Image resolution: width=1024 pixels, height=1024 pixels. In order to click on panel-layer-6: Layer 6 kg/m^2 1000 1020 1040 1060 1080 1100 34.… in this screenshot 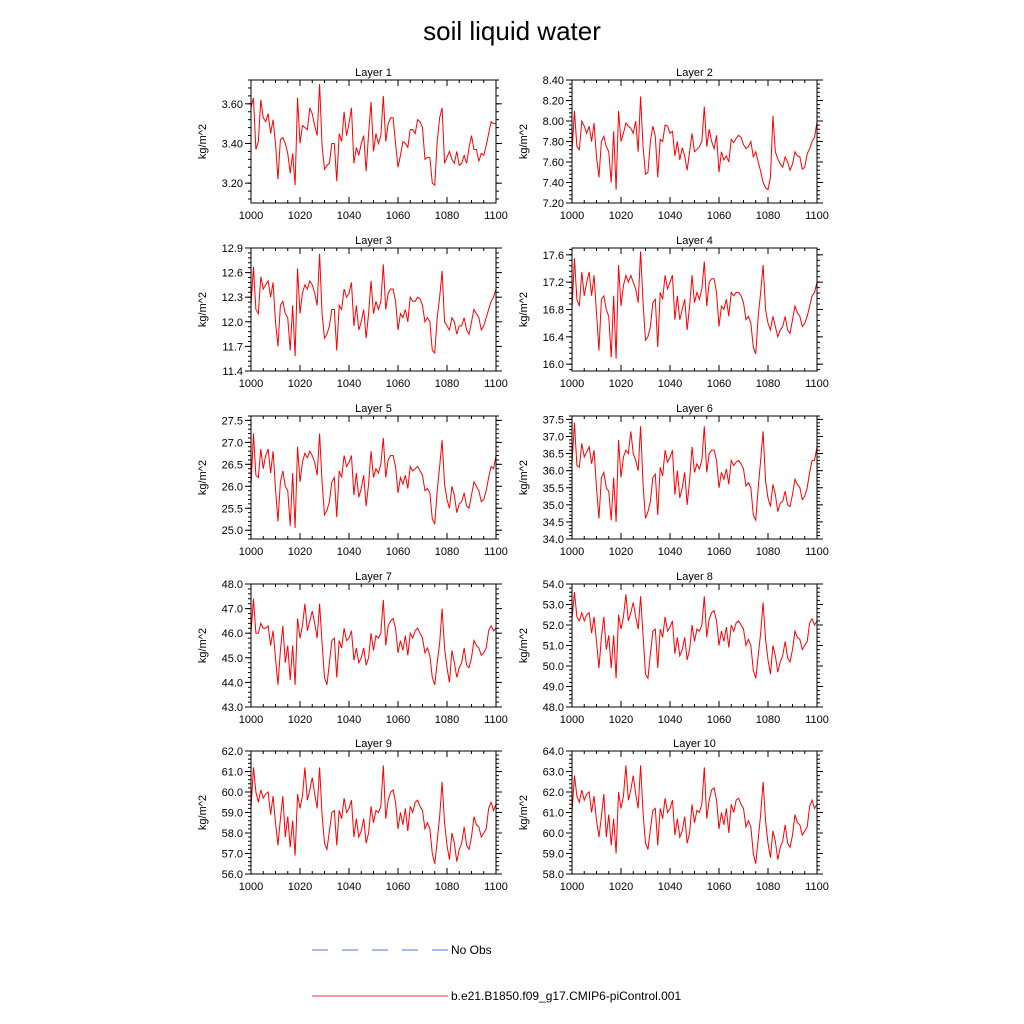, I will do `click(673, 480)`.